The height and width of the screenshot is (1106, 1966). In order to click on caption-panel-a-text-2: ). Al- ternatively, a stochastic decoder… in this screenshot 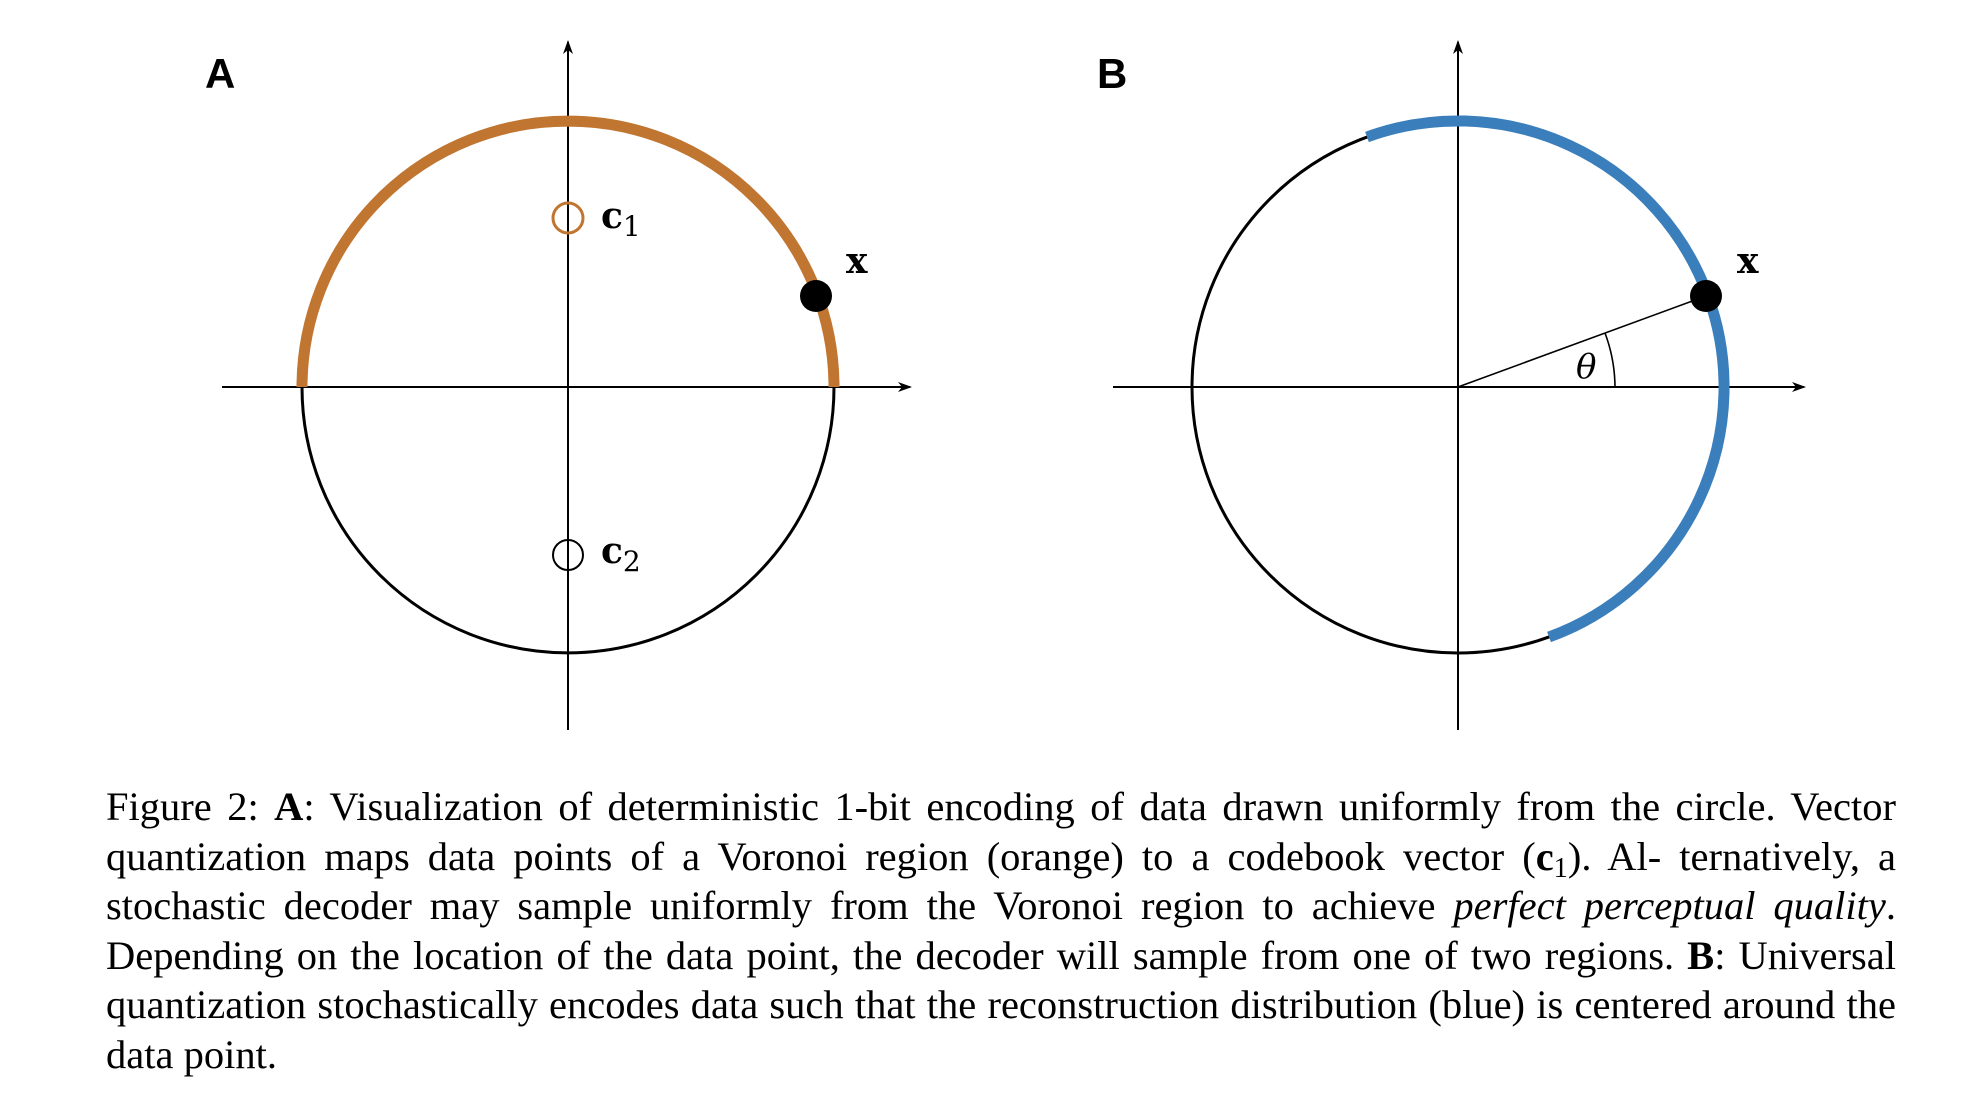, I will do `click(1001, 881)`.